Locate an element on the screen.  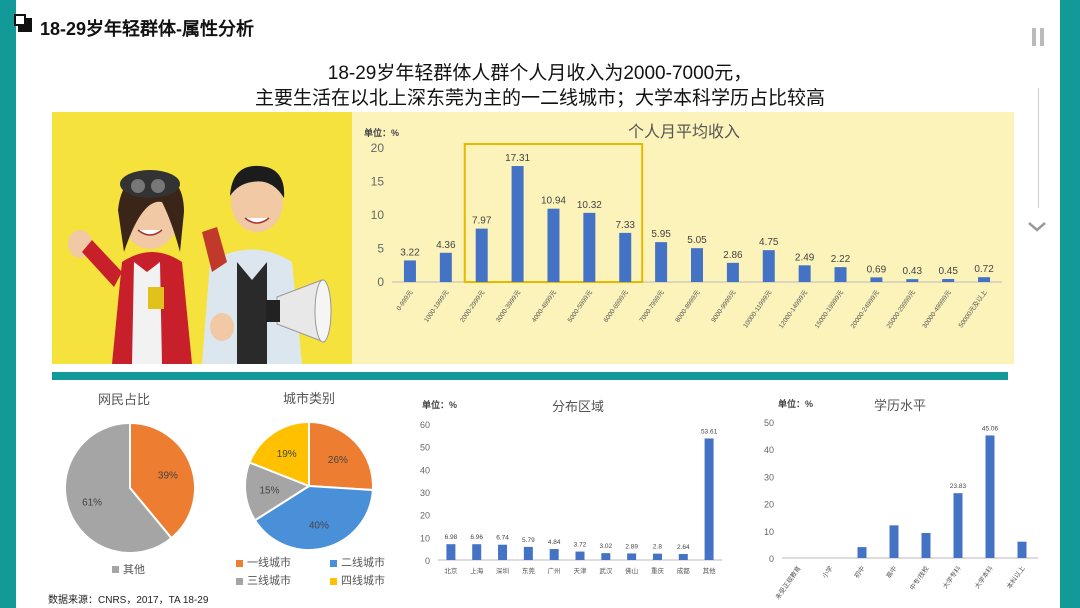
x-tick-label: 中专/技校 is located at coordinates (919, 578).